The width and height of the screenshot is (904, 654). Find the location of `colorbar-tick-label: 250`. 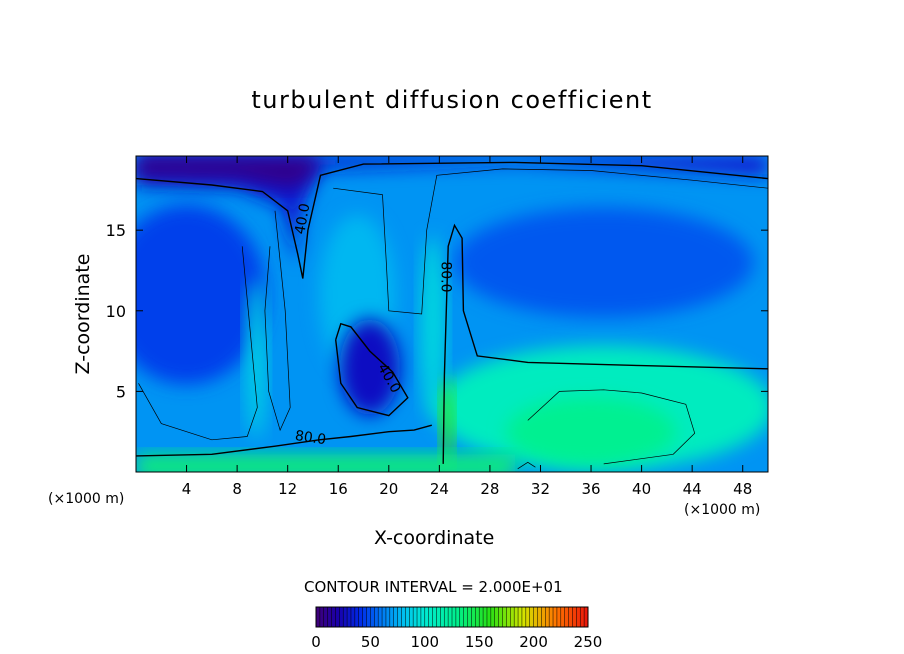

colorbar-tick-label: 250 is located at coordinates (588, 642).